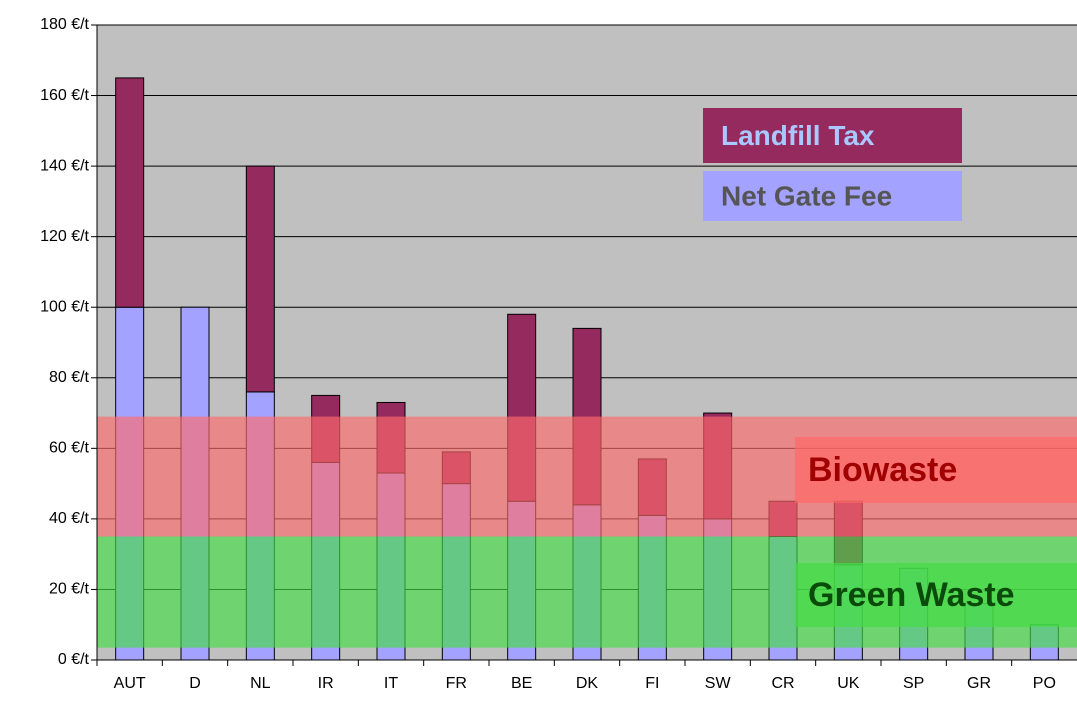  I want to click on y-tick-label: 40 €/t, so click(69, 518).